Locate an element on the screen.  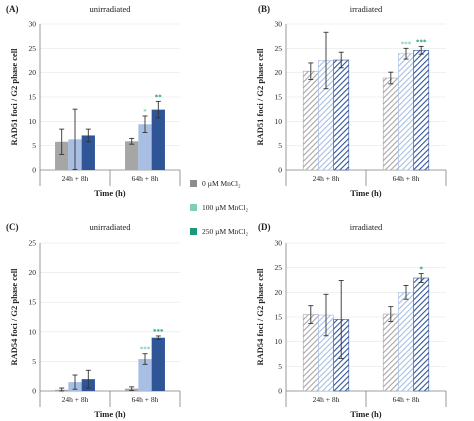
panel-letter: (D) is located at coordinates (264, 227).